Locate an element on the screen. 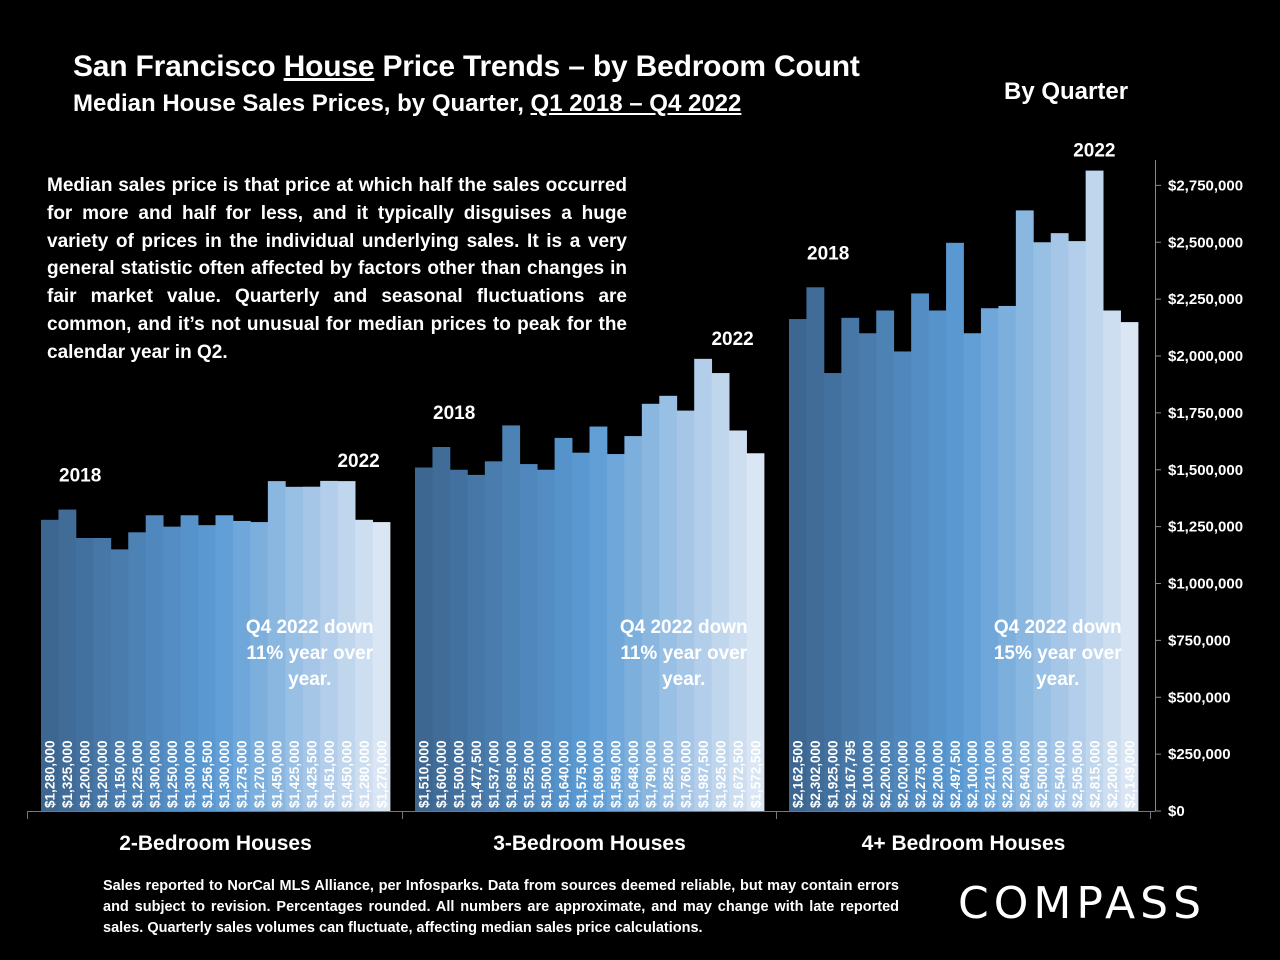 This screenshot has height=960, width=1280. bar-value-label: $2,020,000 is located at coordinates (902, 774).